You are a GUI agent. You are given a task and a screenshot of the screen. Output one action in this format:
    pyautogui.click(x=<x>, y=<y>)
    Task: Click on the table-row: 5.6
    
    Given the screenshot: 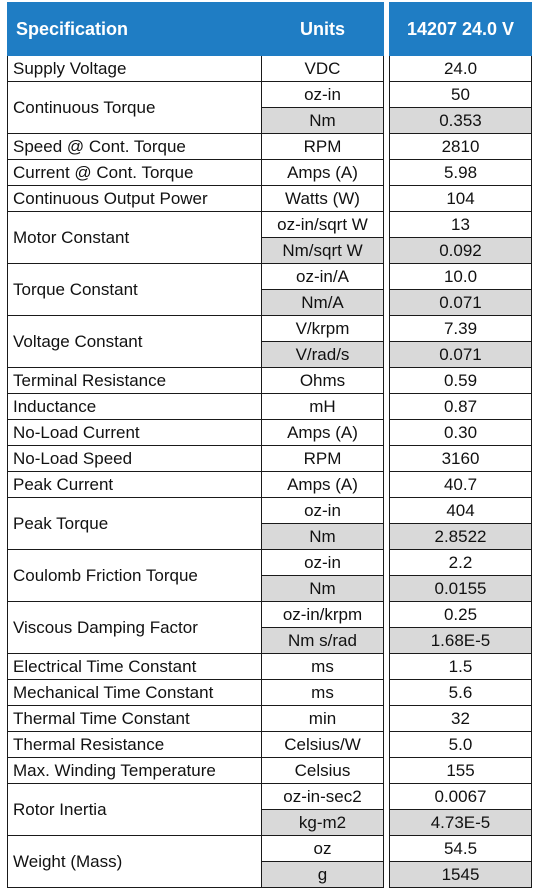 What is the action you would take?
    pyautogui.click(x=460, y=692)
    